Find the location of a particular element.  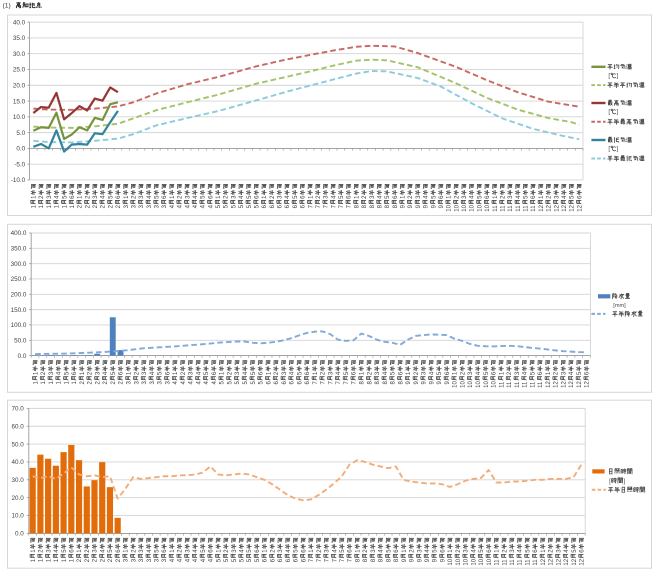

svg-text: -5.0 is located at coordinates (19, 164).